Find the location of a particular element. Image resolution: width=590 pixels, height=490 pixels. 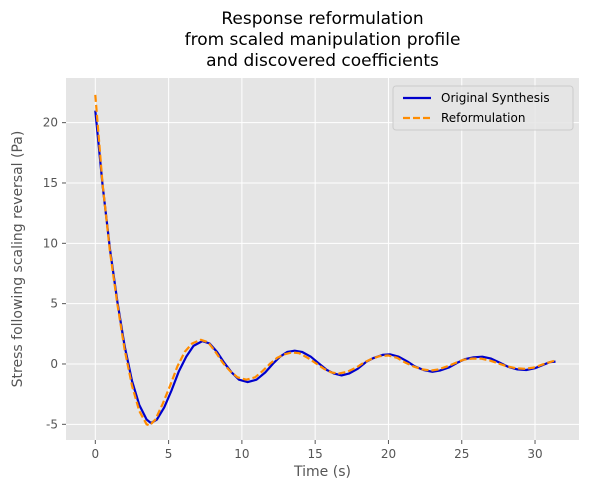

x-tick-label: 0 is located at coordinates (95, 454).